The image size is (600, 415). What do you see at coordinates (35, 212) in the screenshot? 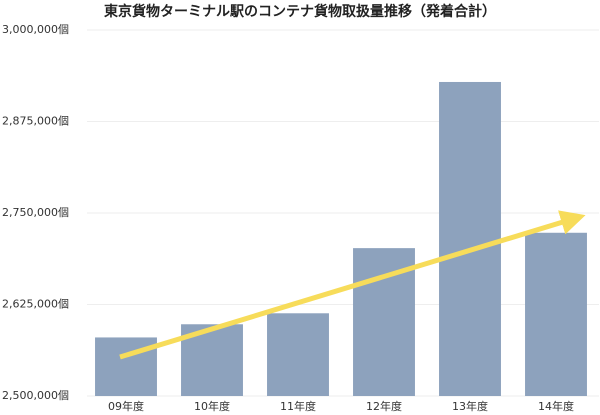
I see `y-tick-label: 2,750,000個` at bounding box center [35, 212].